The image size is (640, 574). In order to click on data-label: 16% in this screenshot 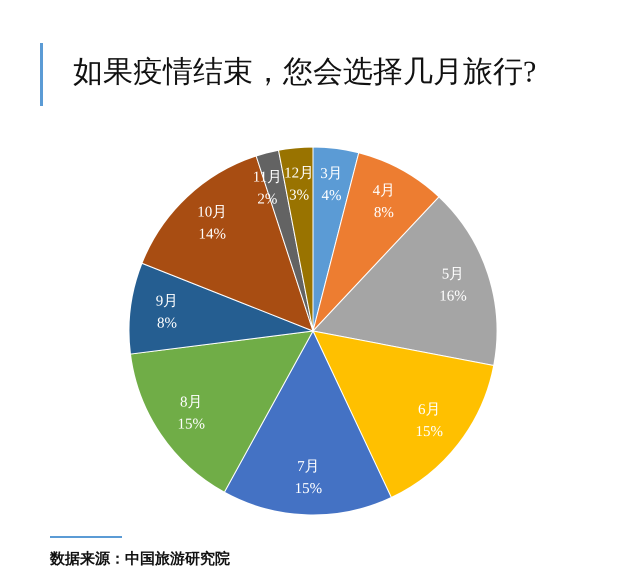, I will do `click(453, 296)`.